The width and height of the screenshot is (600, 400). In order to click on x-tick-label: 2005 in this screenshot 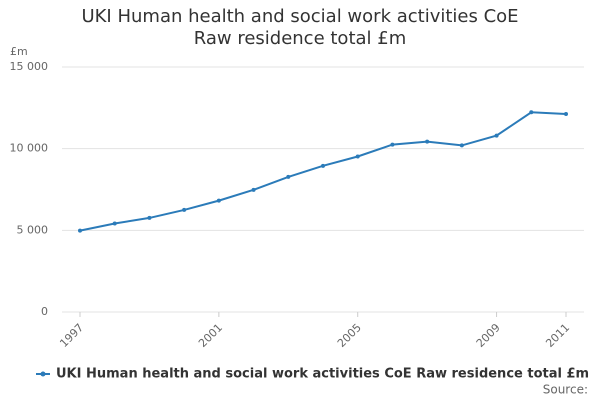, I will do `click(349, 335)`.